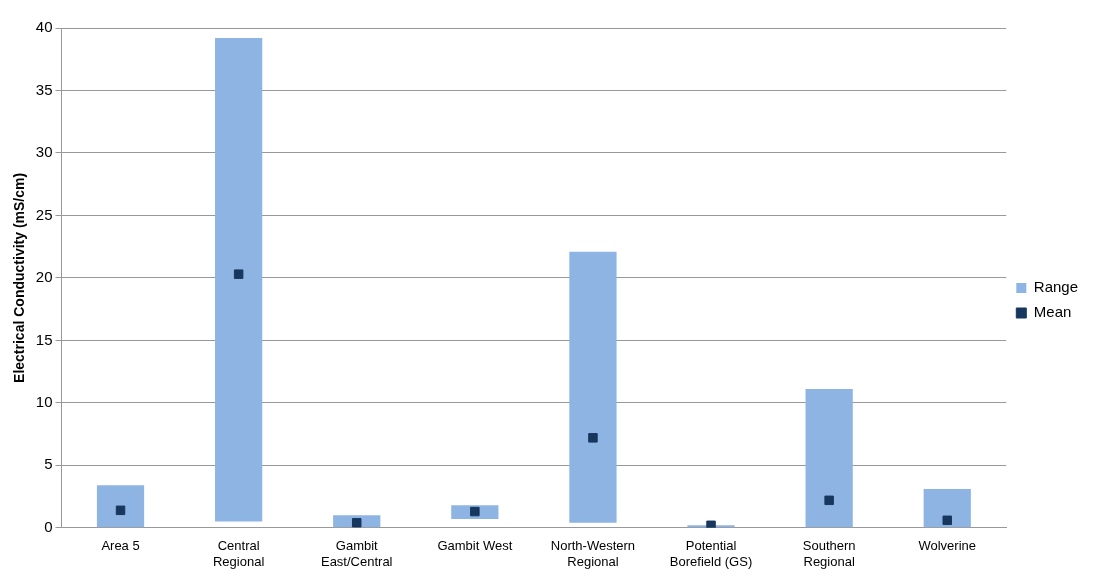 The image size is (1110, 585). What do you see at coordinates (48, 464) in the screenshot?
I see `y-tick-label: 5` at bounding box center [48, 464].